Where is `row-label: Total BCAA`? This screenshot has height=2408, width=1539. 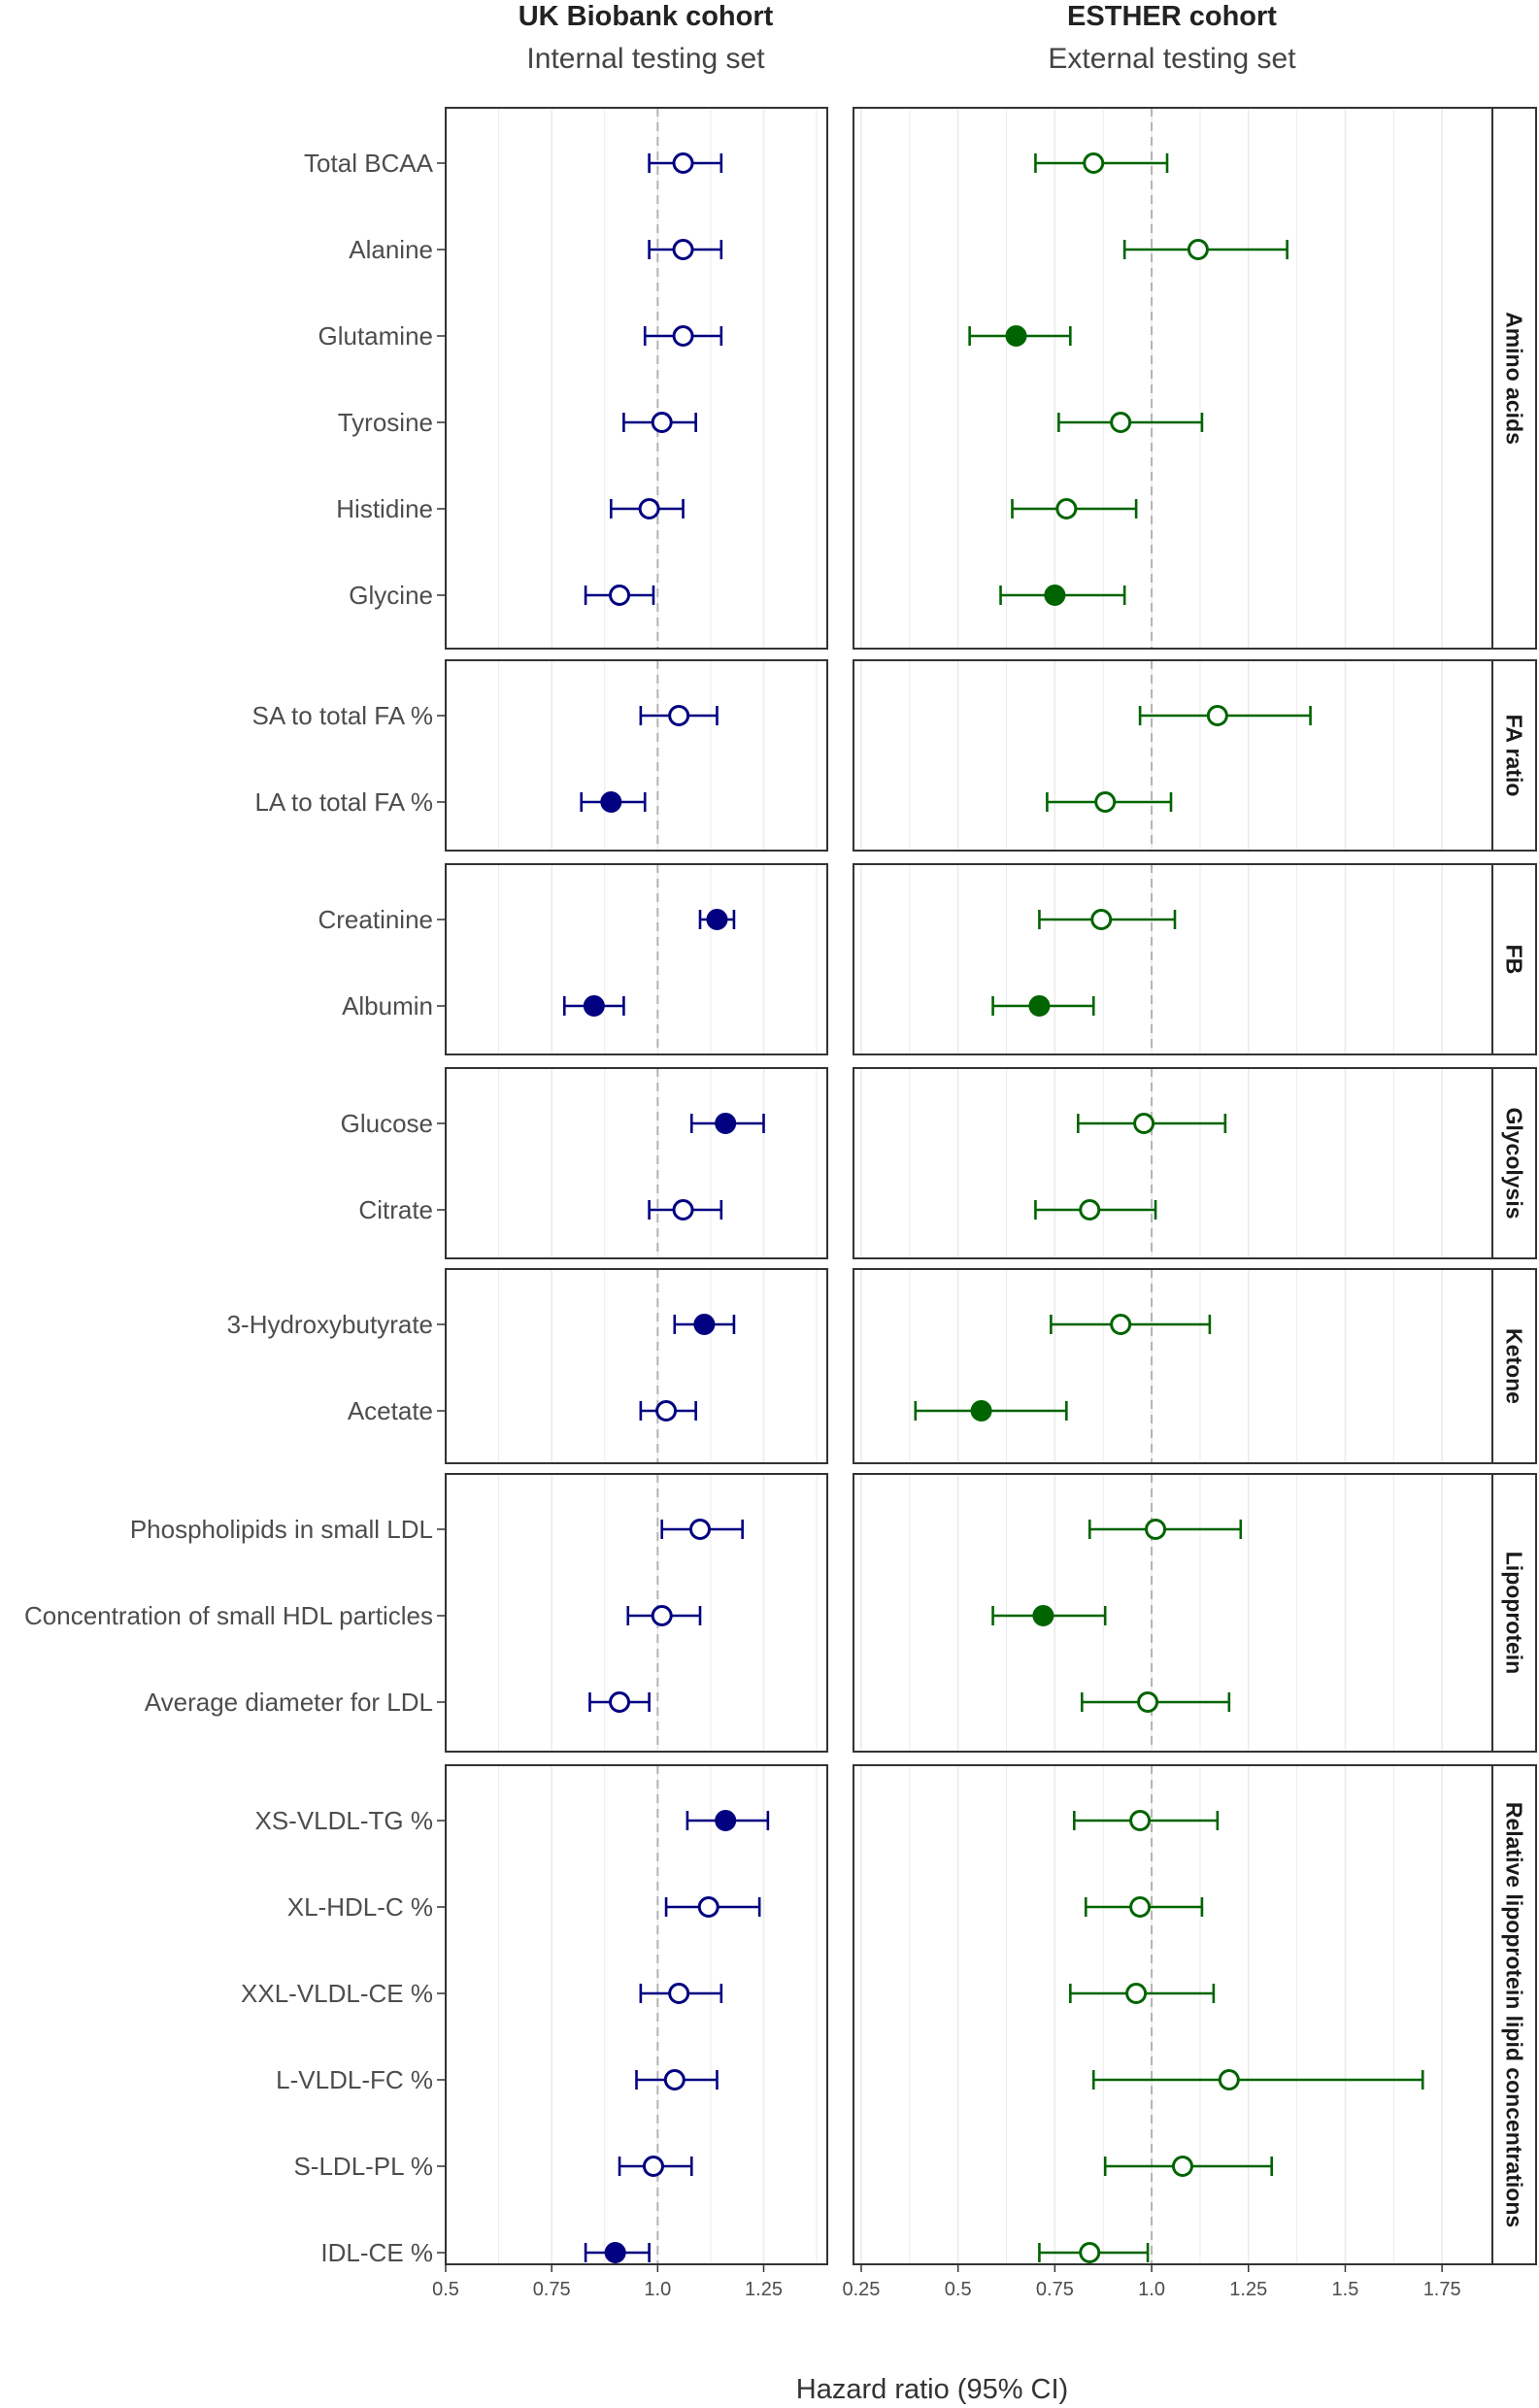 row-label: Total BCAA is located at coordinates (369, 164).